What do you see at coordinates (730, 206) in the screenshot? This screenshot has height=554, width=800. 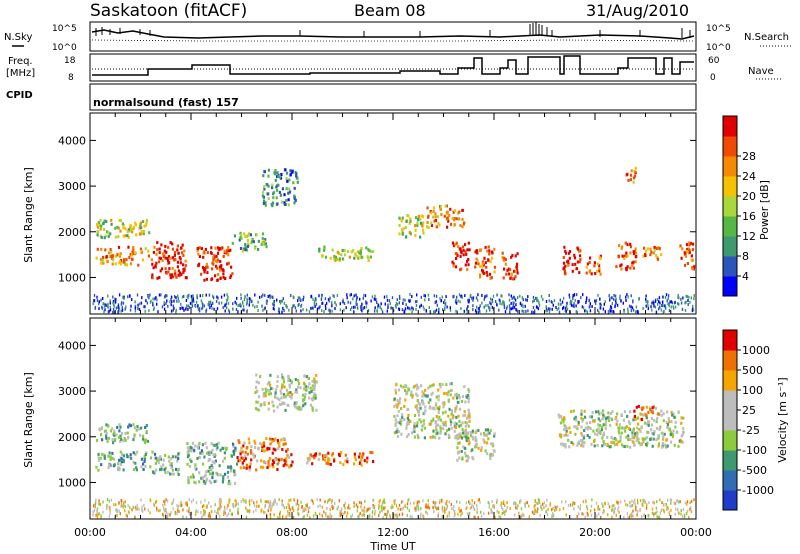 I see `power-colorbar-swatches` at bounding box center [730, 206].